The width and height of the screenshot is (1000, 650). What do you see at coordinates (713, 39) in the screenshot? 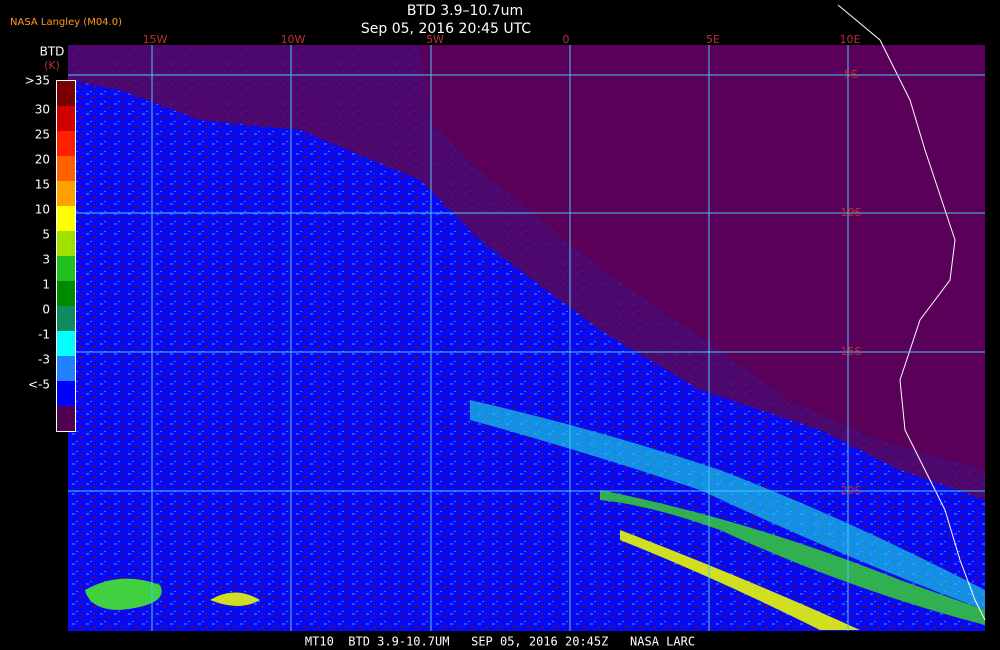
I see `lon-label: 5E` at bounding box center [713, 39].